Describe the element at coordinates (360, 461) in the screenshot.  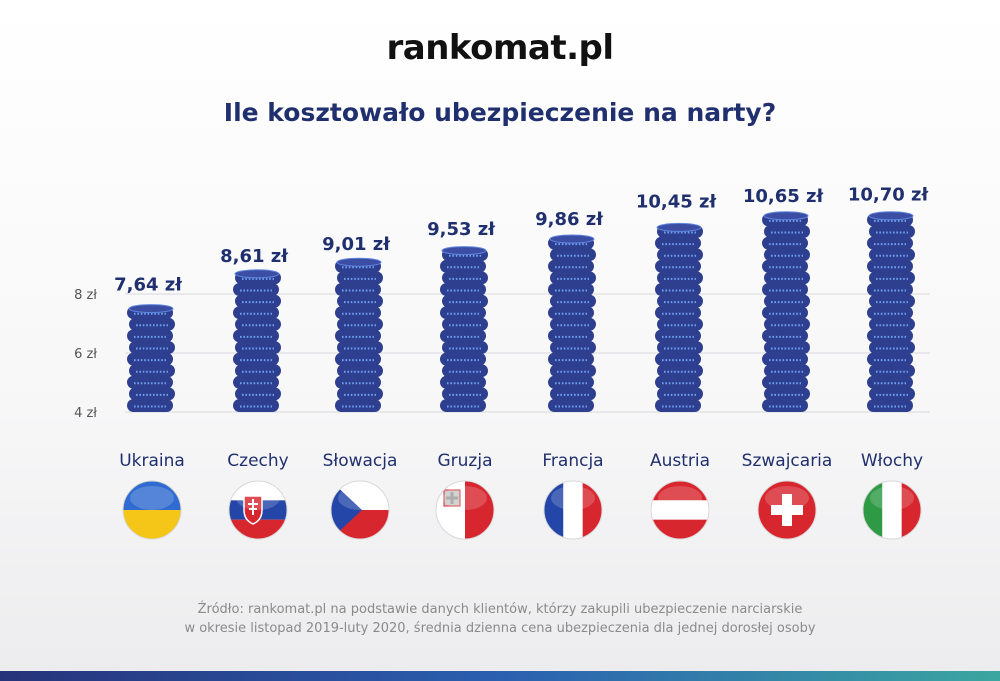
I see `category-label: Słowacja` at that location.